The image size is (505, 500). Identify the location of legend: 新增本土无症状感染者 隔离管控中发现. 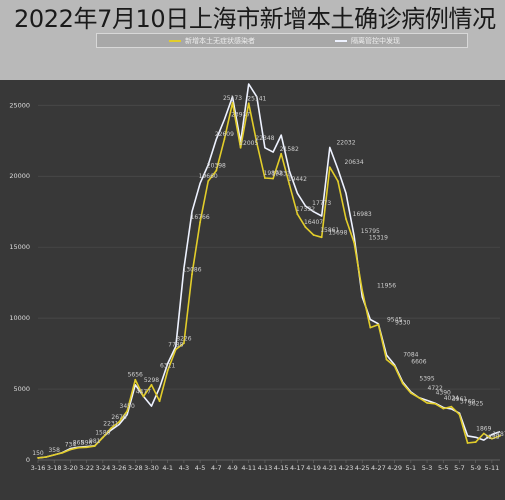
(282, 40).